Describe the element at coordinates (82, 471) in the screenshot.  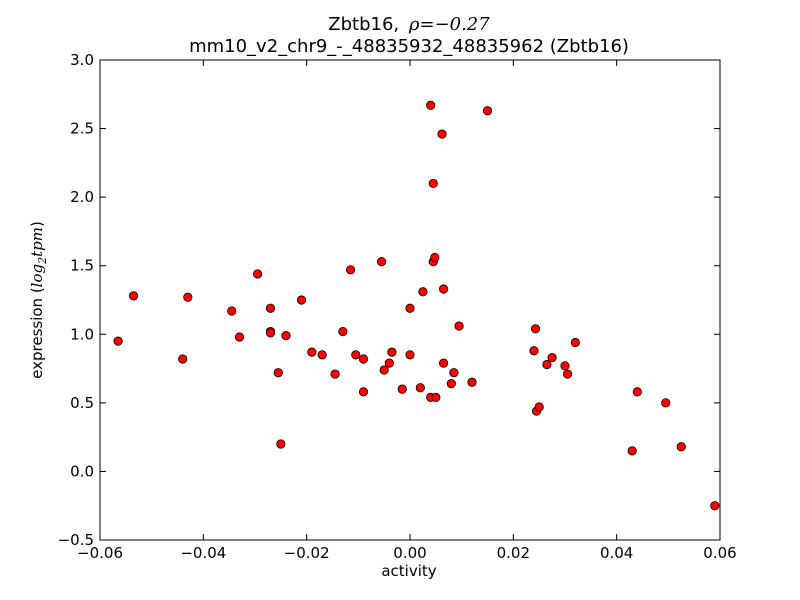
I see `y-tick-label: 0.0` at that location.